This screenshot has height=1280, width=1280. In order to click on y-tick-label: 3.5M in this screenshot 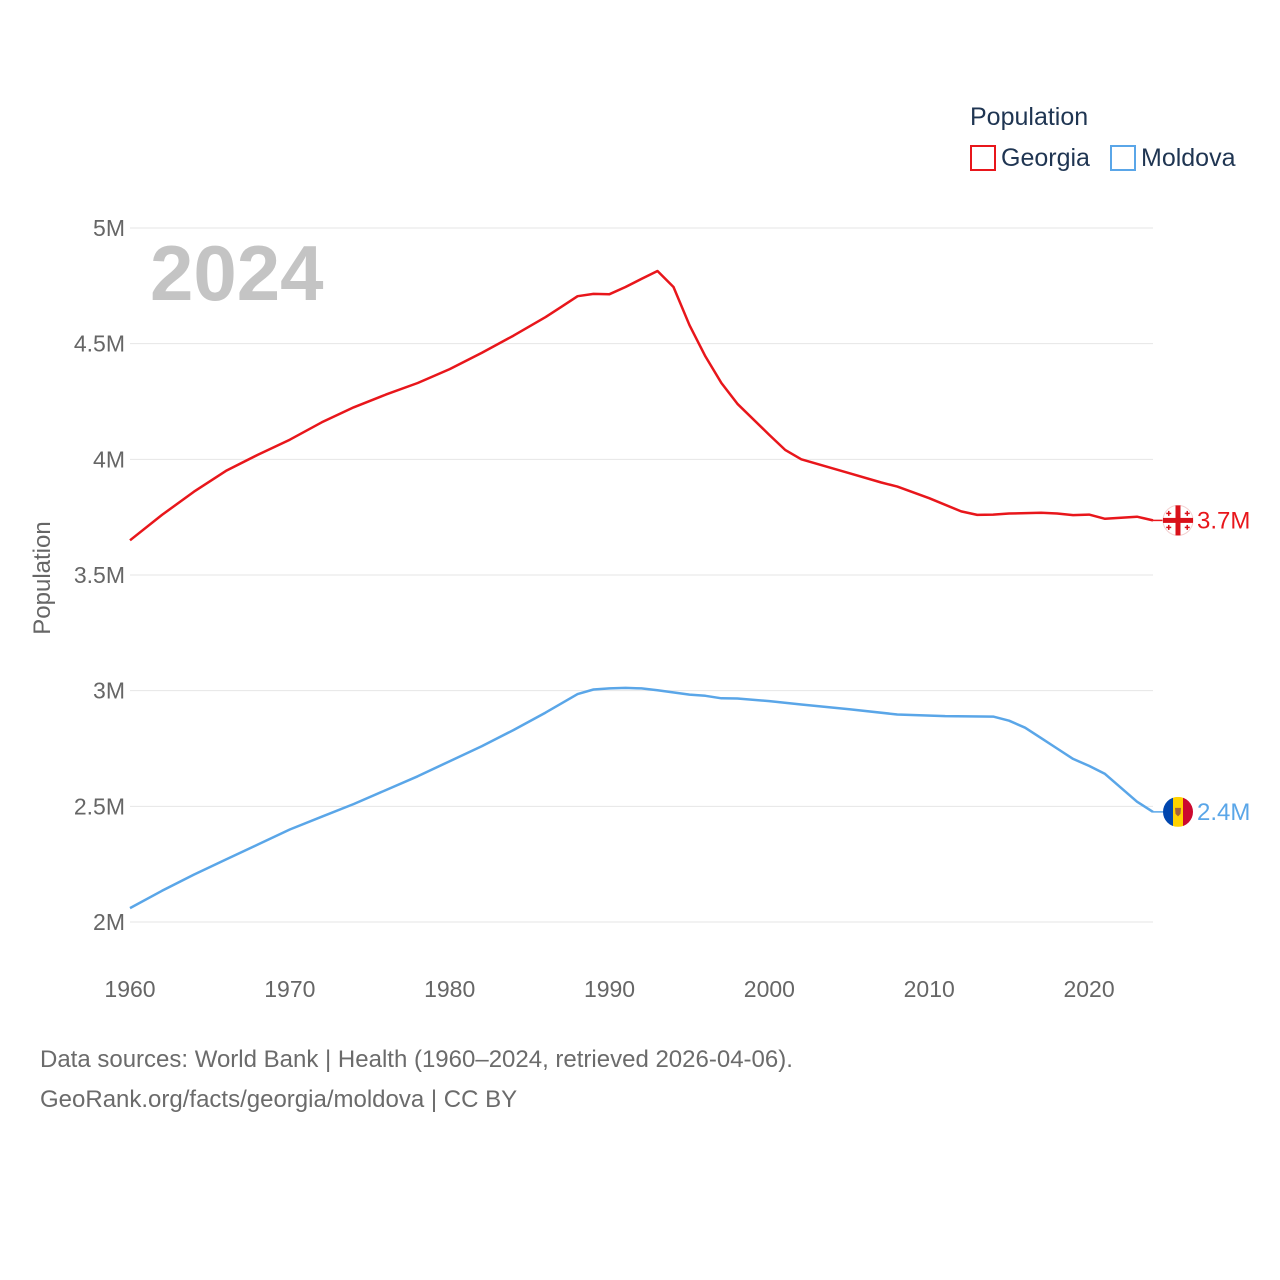, I will do `click(99, 575)`.